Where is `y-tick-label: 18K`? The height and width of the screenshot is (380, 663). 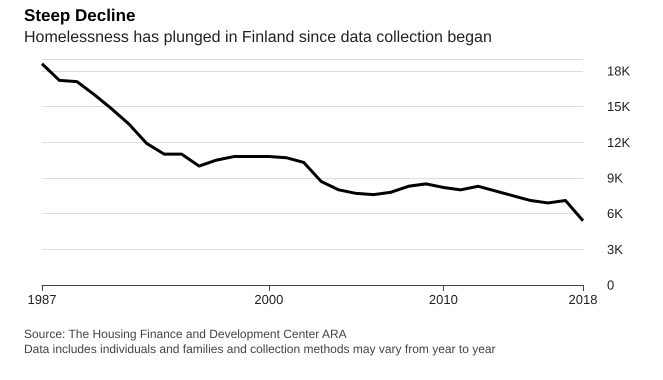 y-tick-label: 18K is located at coordinates (618, 70).